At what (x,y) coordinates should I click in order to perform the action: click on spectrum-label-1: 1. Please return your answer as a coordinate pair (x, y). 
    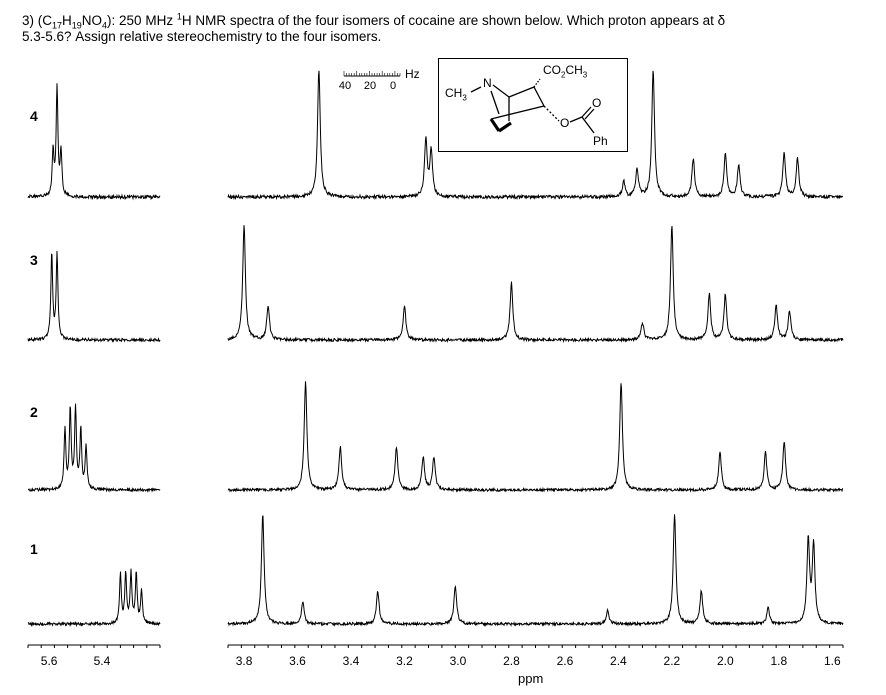
    Looking at the image, I should click on (34, 549).